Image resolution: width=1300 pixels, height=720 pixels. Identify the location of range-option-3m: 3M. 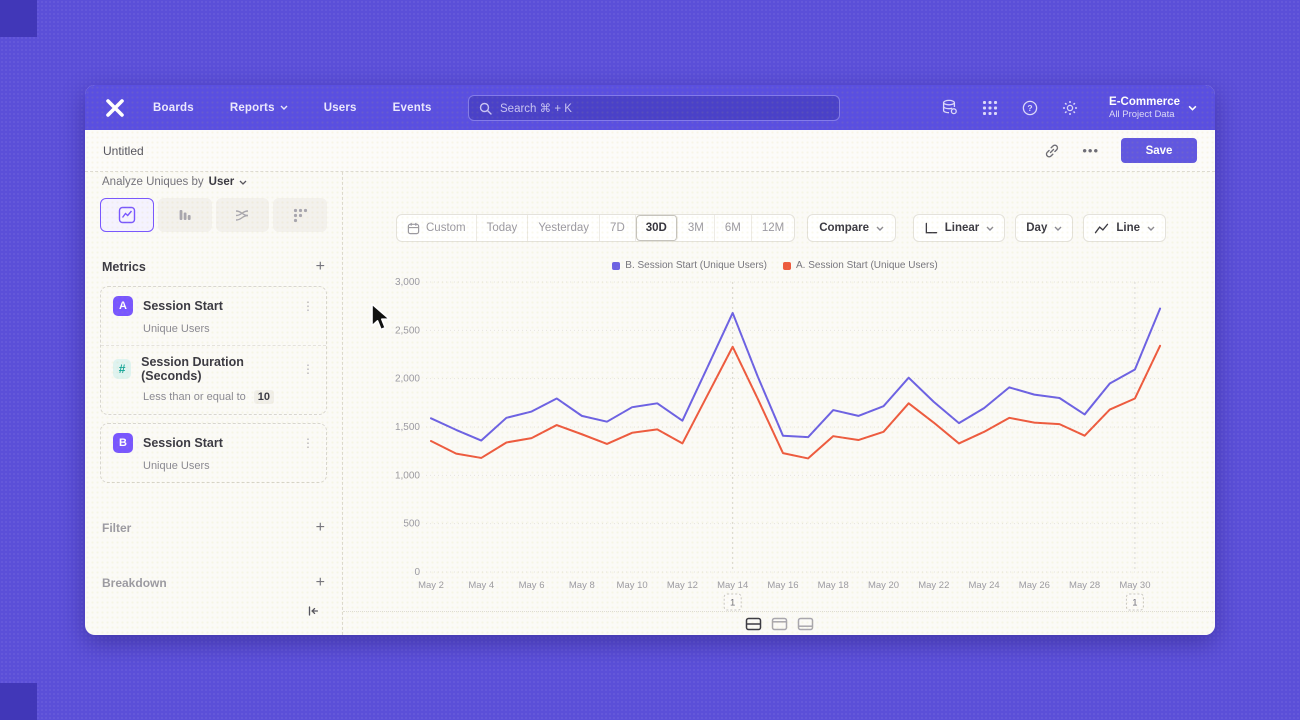
(696, 228).